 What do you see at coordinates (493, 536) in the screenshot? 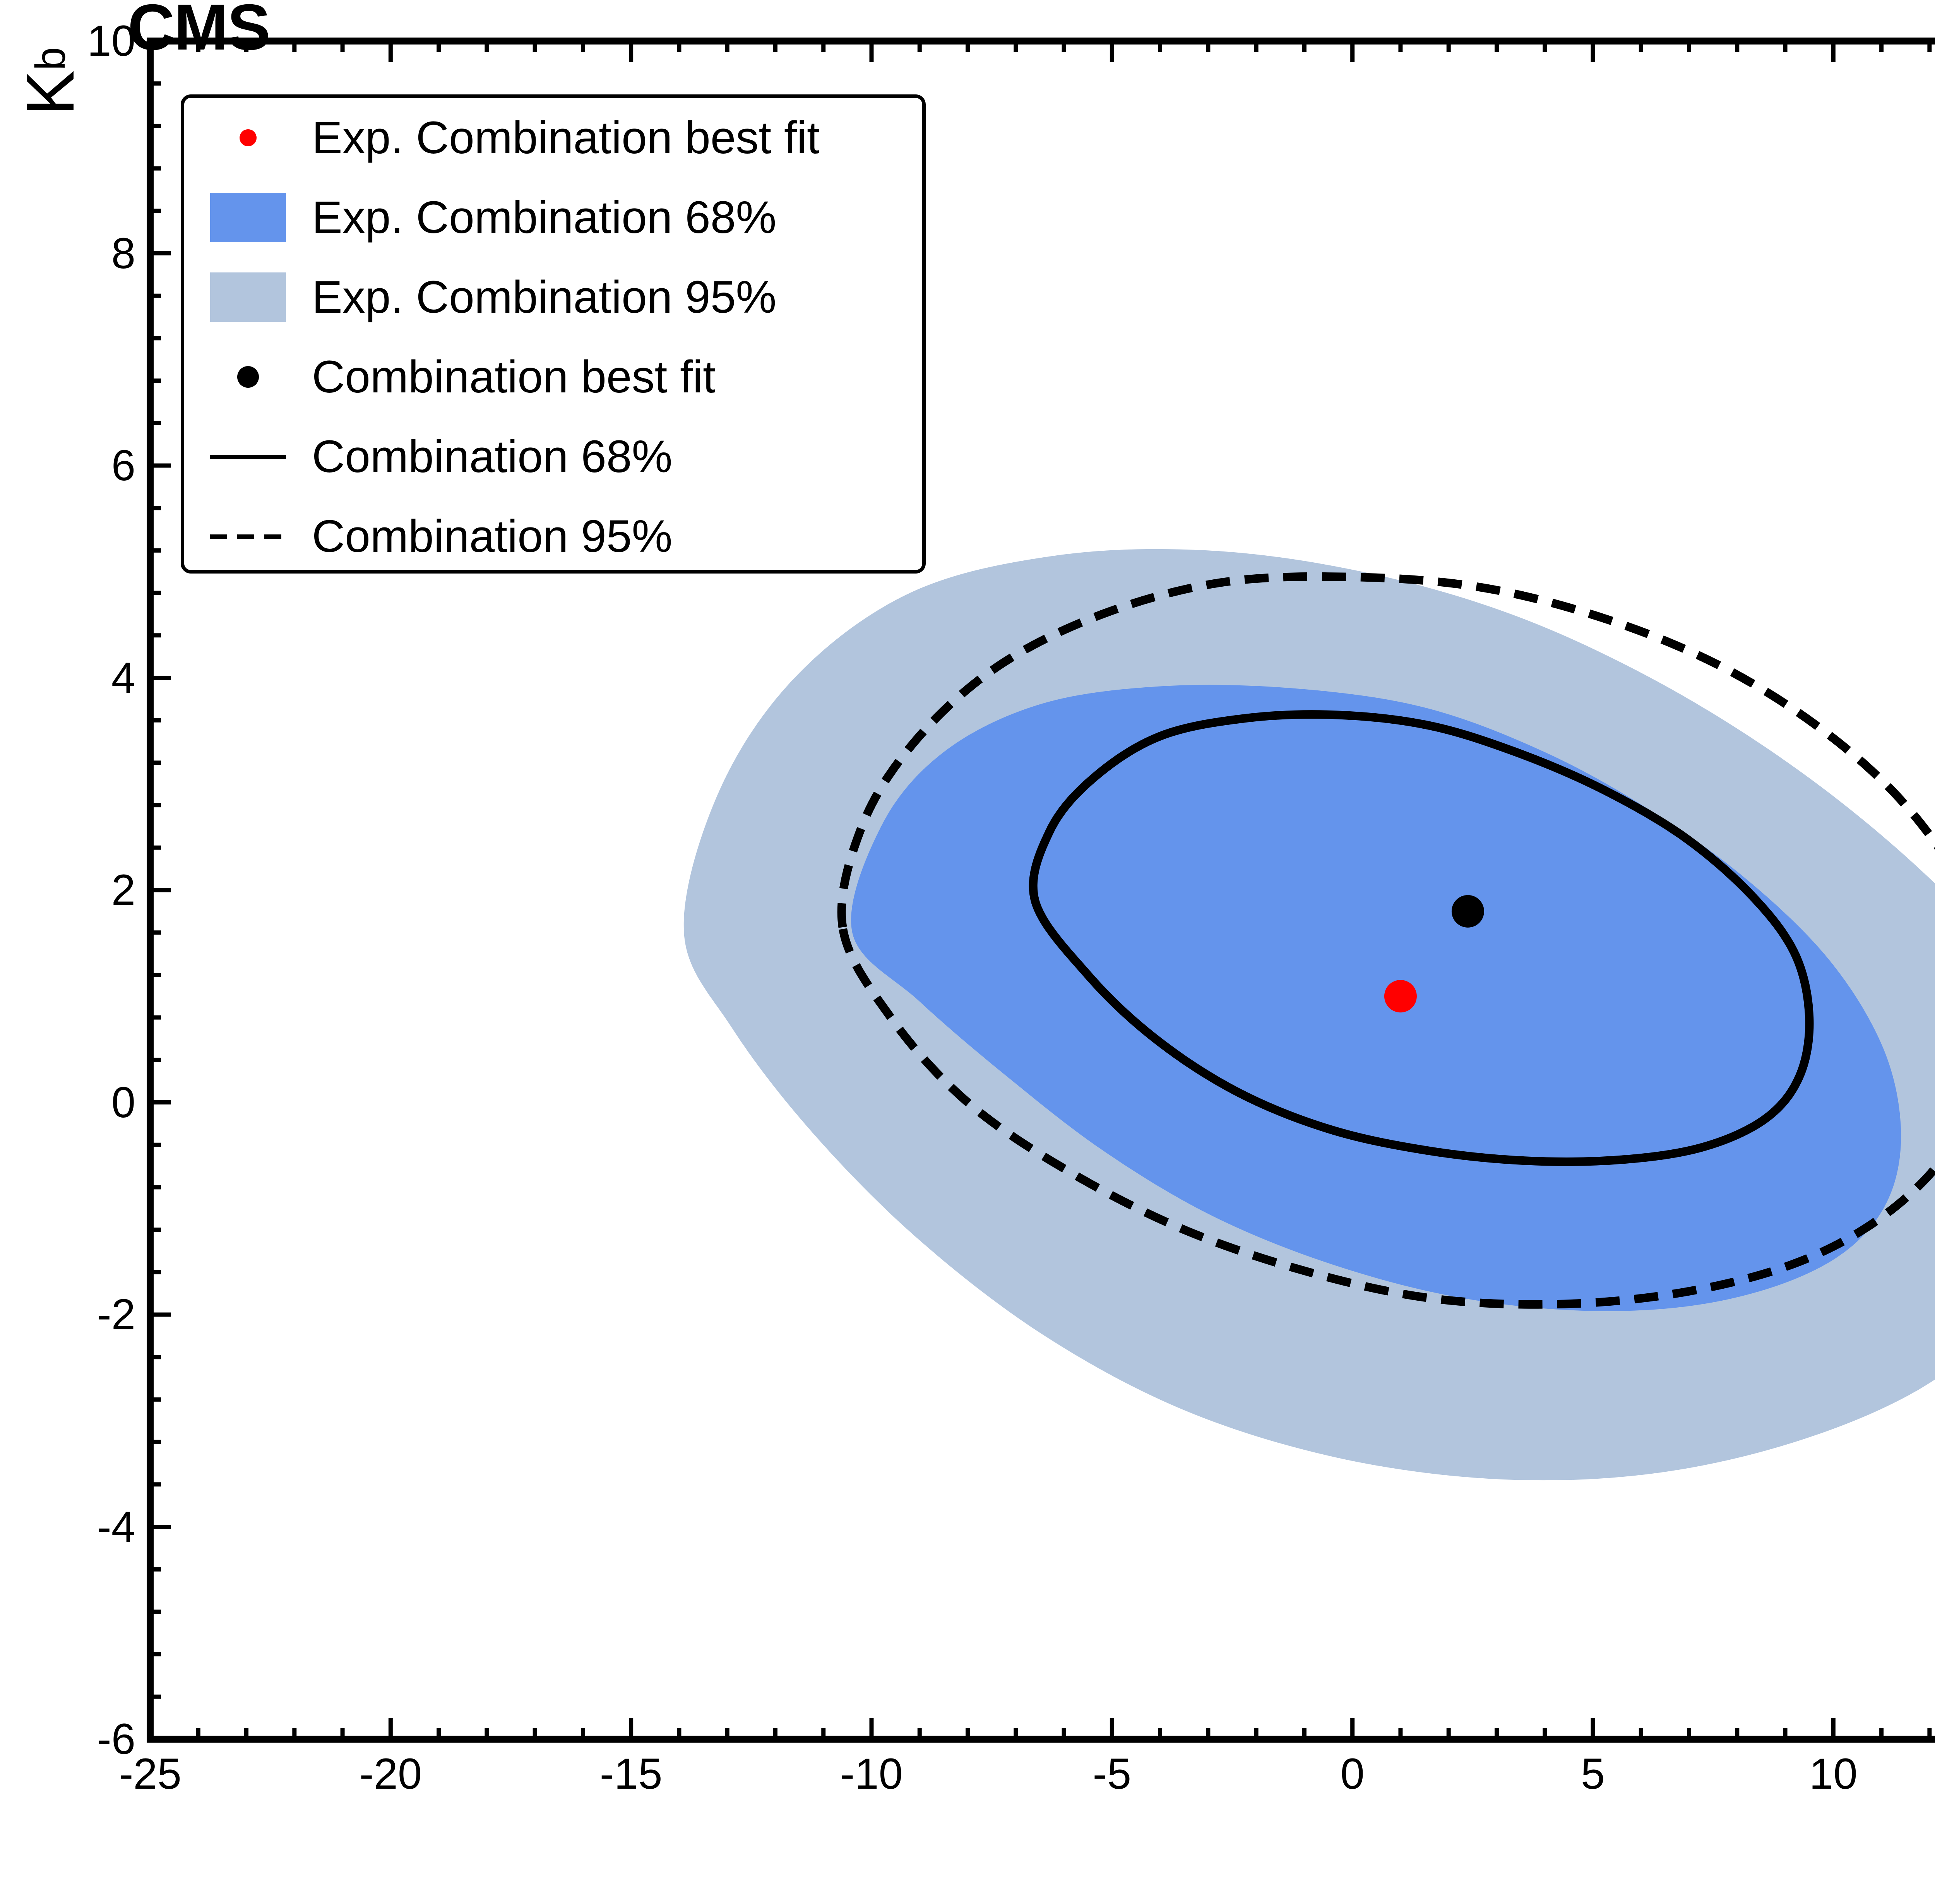
I see `legend-item-label: Combination 95%` at bounding box center [493, 536].